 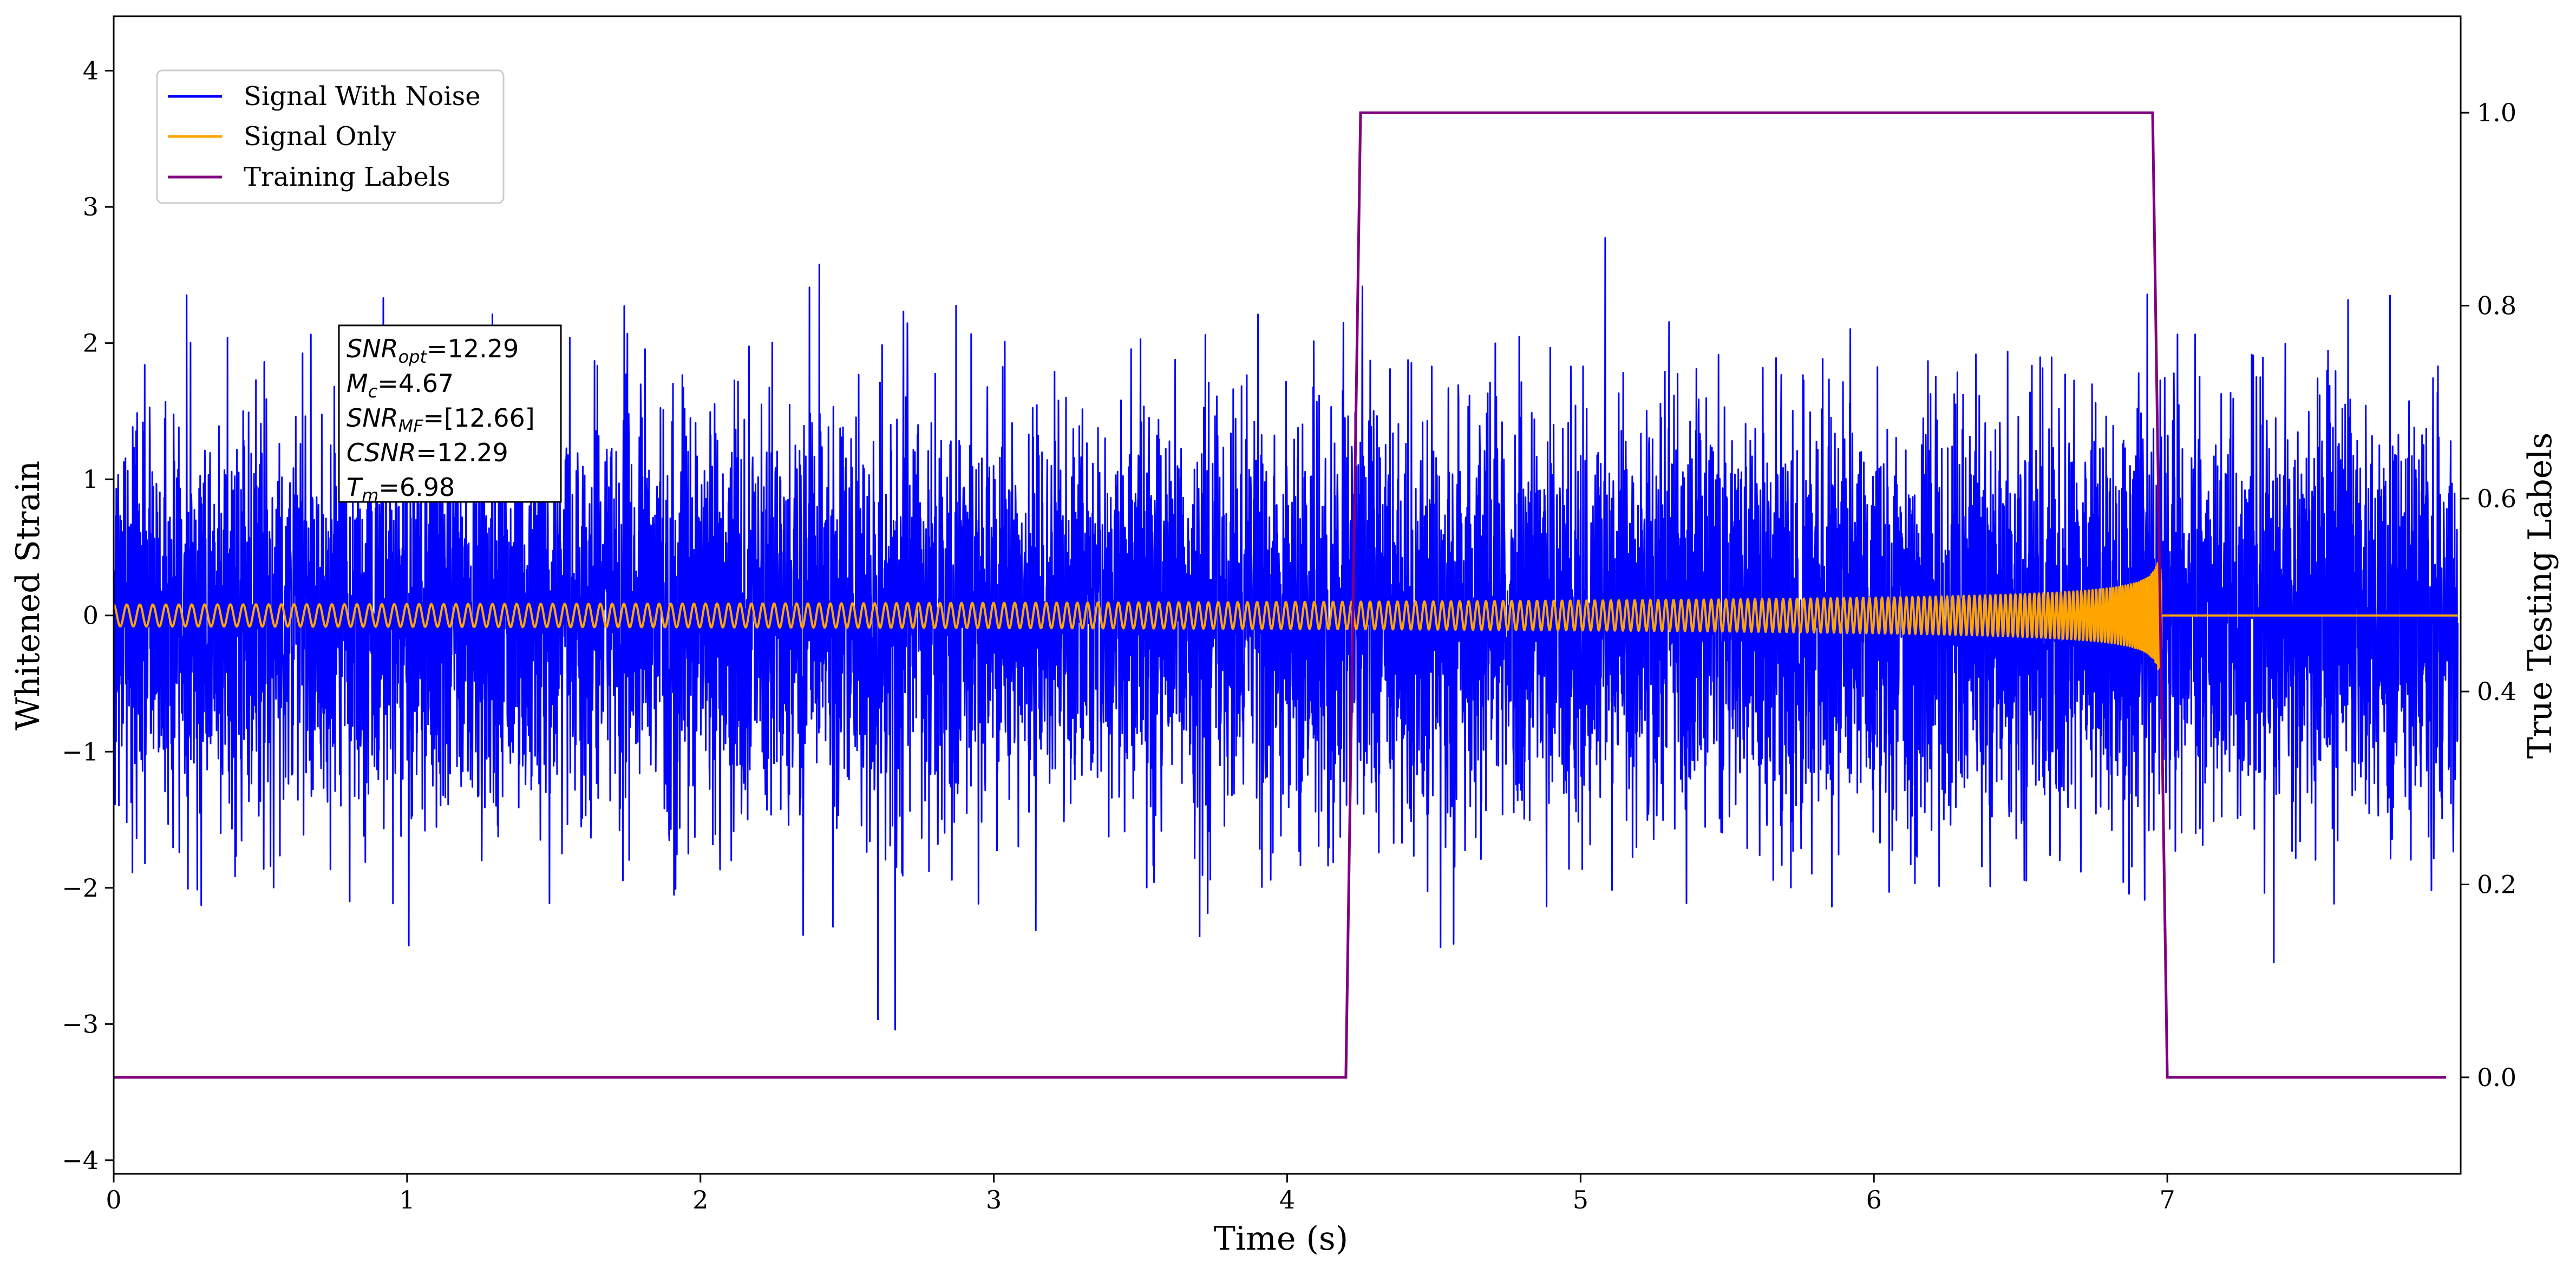 I want to click on y-axis-label: Whitened Strain, so click(x=28, y=595).